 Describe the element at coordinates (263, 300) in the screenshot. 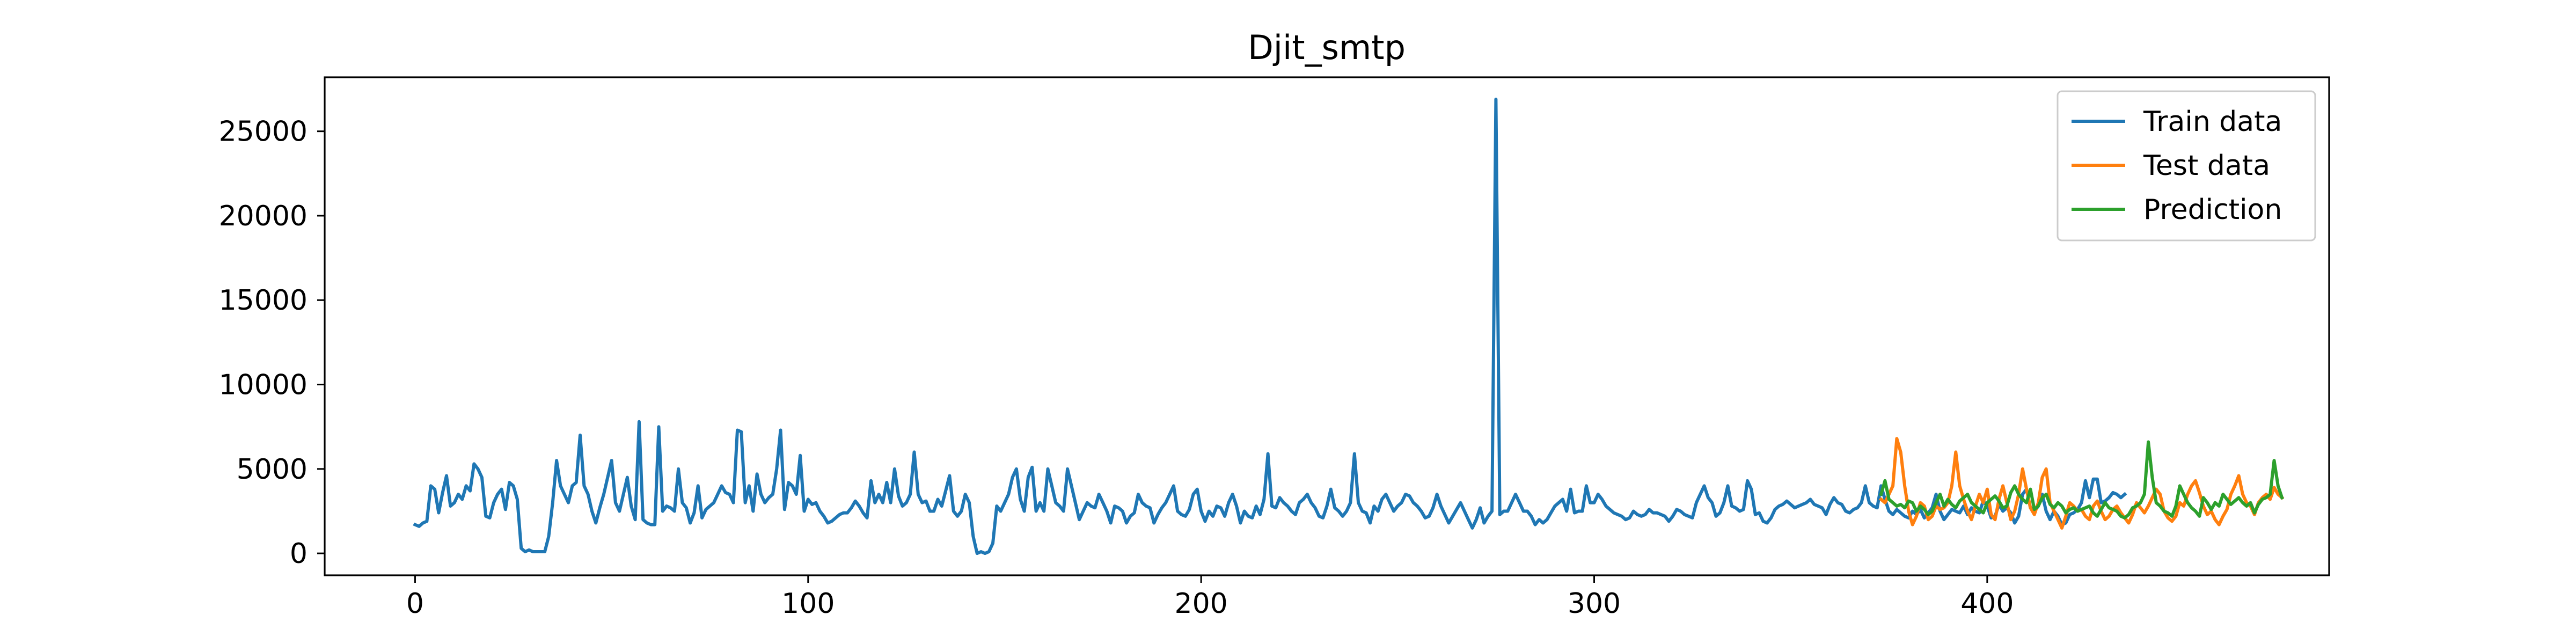

I see `y-tick-label-3: 15000` at that location.